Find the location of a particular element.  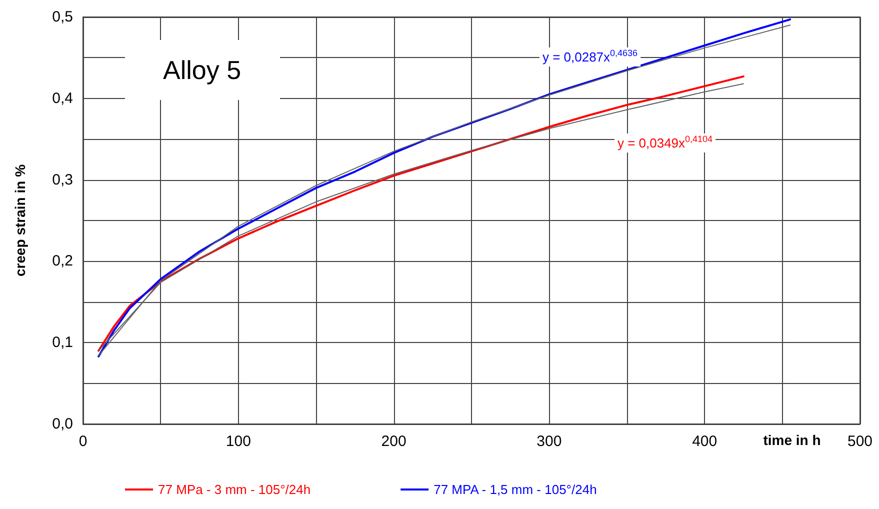

x-tick-label: 400 is located at coordinates (705, 441).